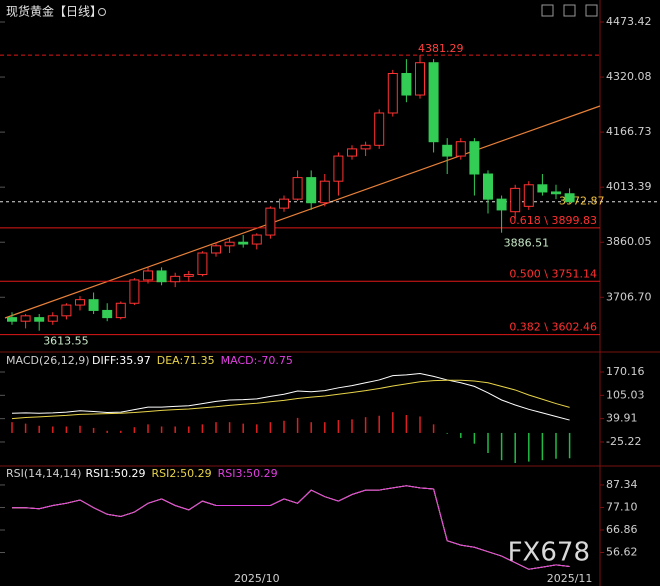 This screenshot has width=660, height=586. I want to click on legend-entry: MACD:-70.75, so click(257, 360).